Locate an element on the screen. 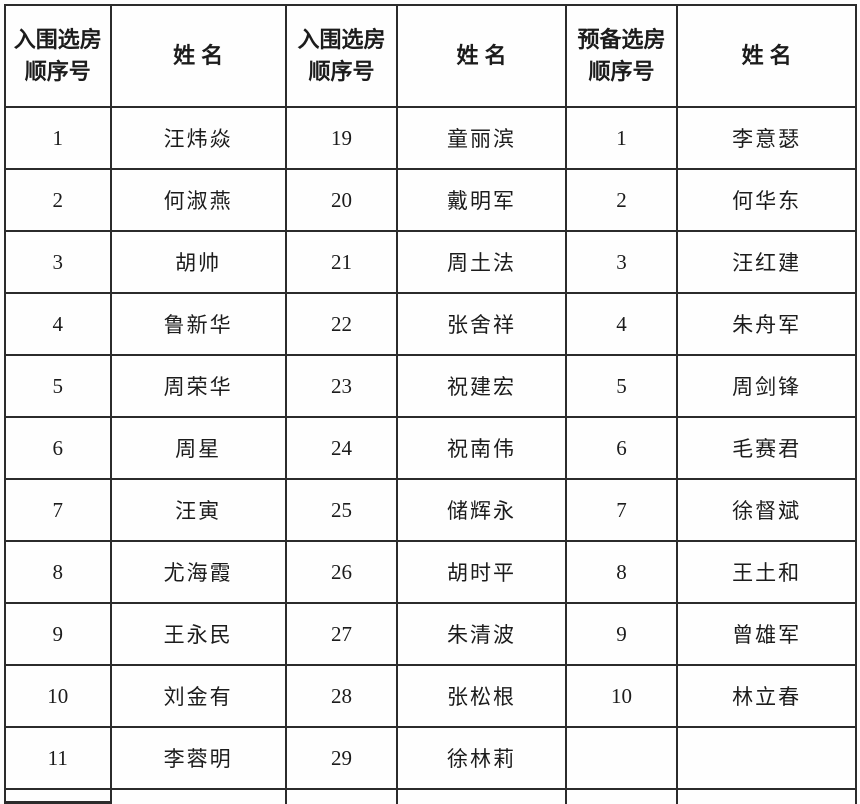 The image size is (860, 804). table-row: 5 周荣华 23 祝建宏 5 周剑锋 is located at coordinates (430, 386).